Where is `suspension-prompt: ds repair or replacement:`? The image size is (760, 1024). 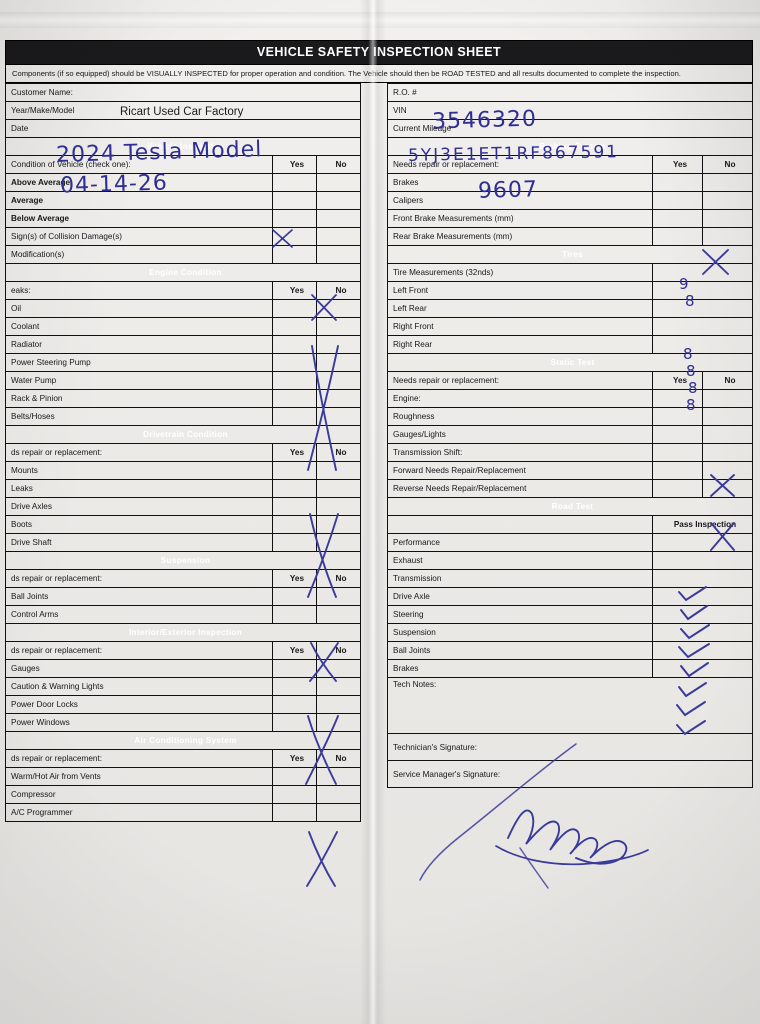
suspension-prompt: ds repair or replacement: is located at coordinates (139, 578).